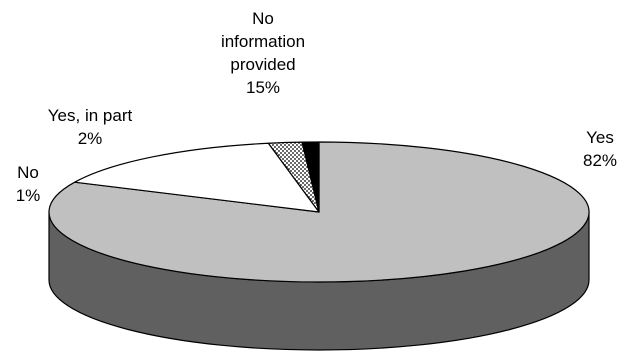  Describe the element at coordinates (600, 137) in the screenshot. I see `pie-label-text: Yes` at that location.